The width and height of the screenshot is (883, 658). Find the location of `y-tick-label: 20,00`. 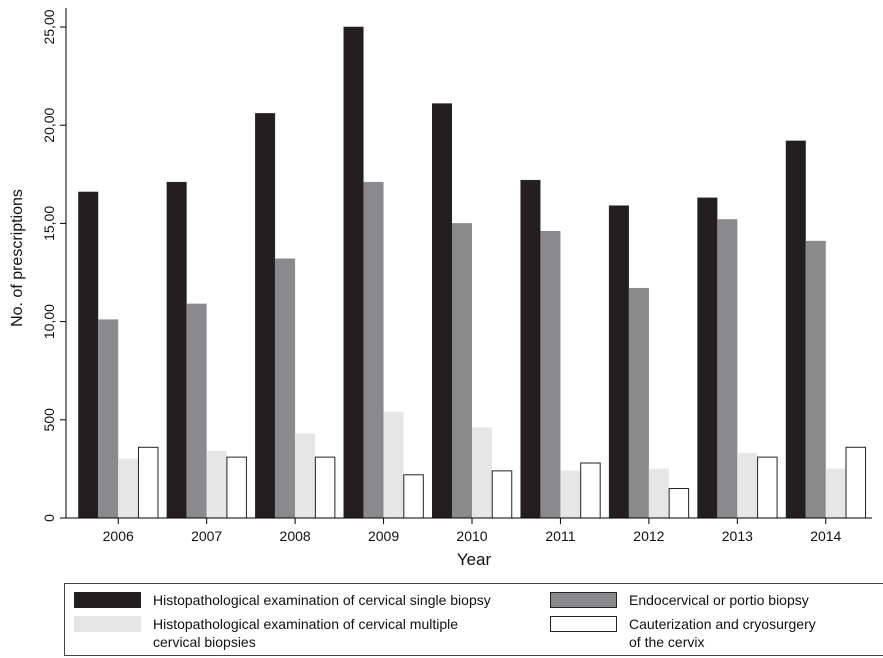

y-tick-label: 20,00 is located at coordinates (49, 124).